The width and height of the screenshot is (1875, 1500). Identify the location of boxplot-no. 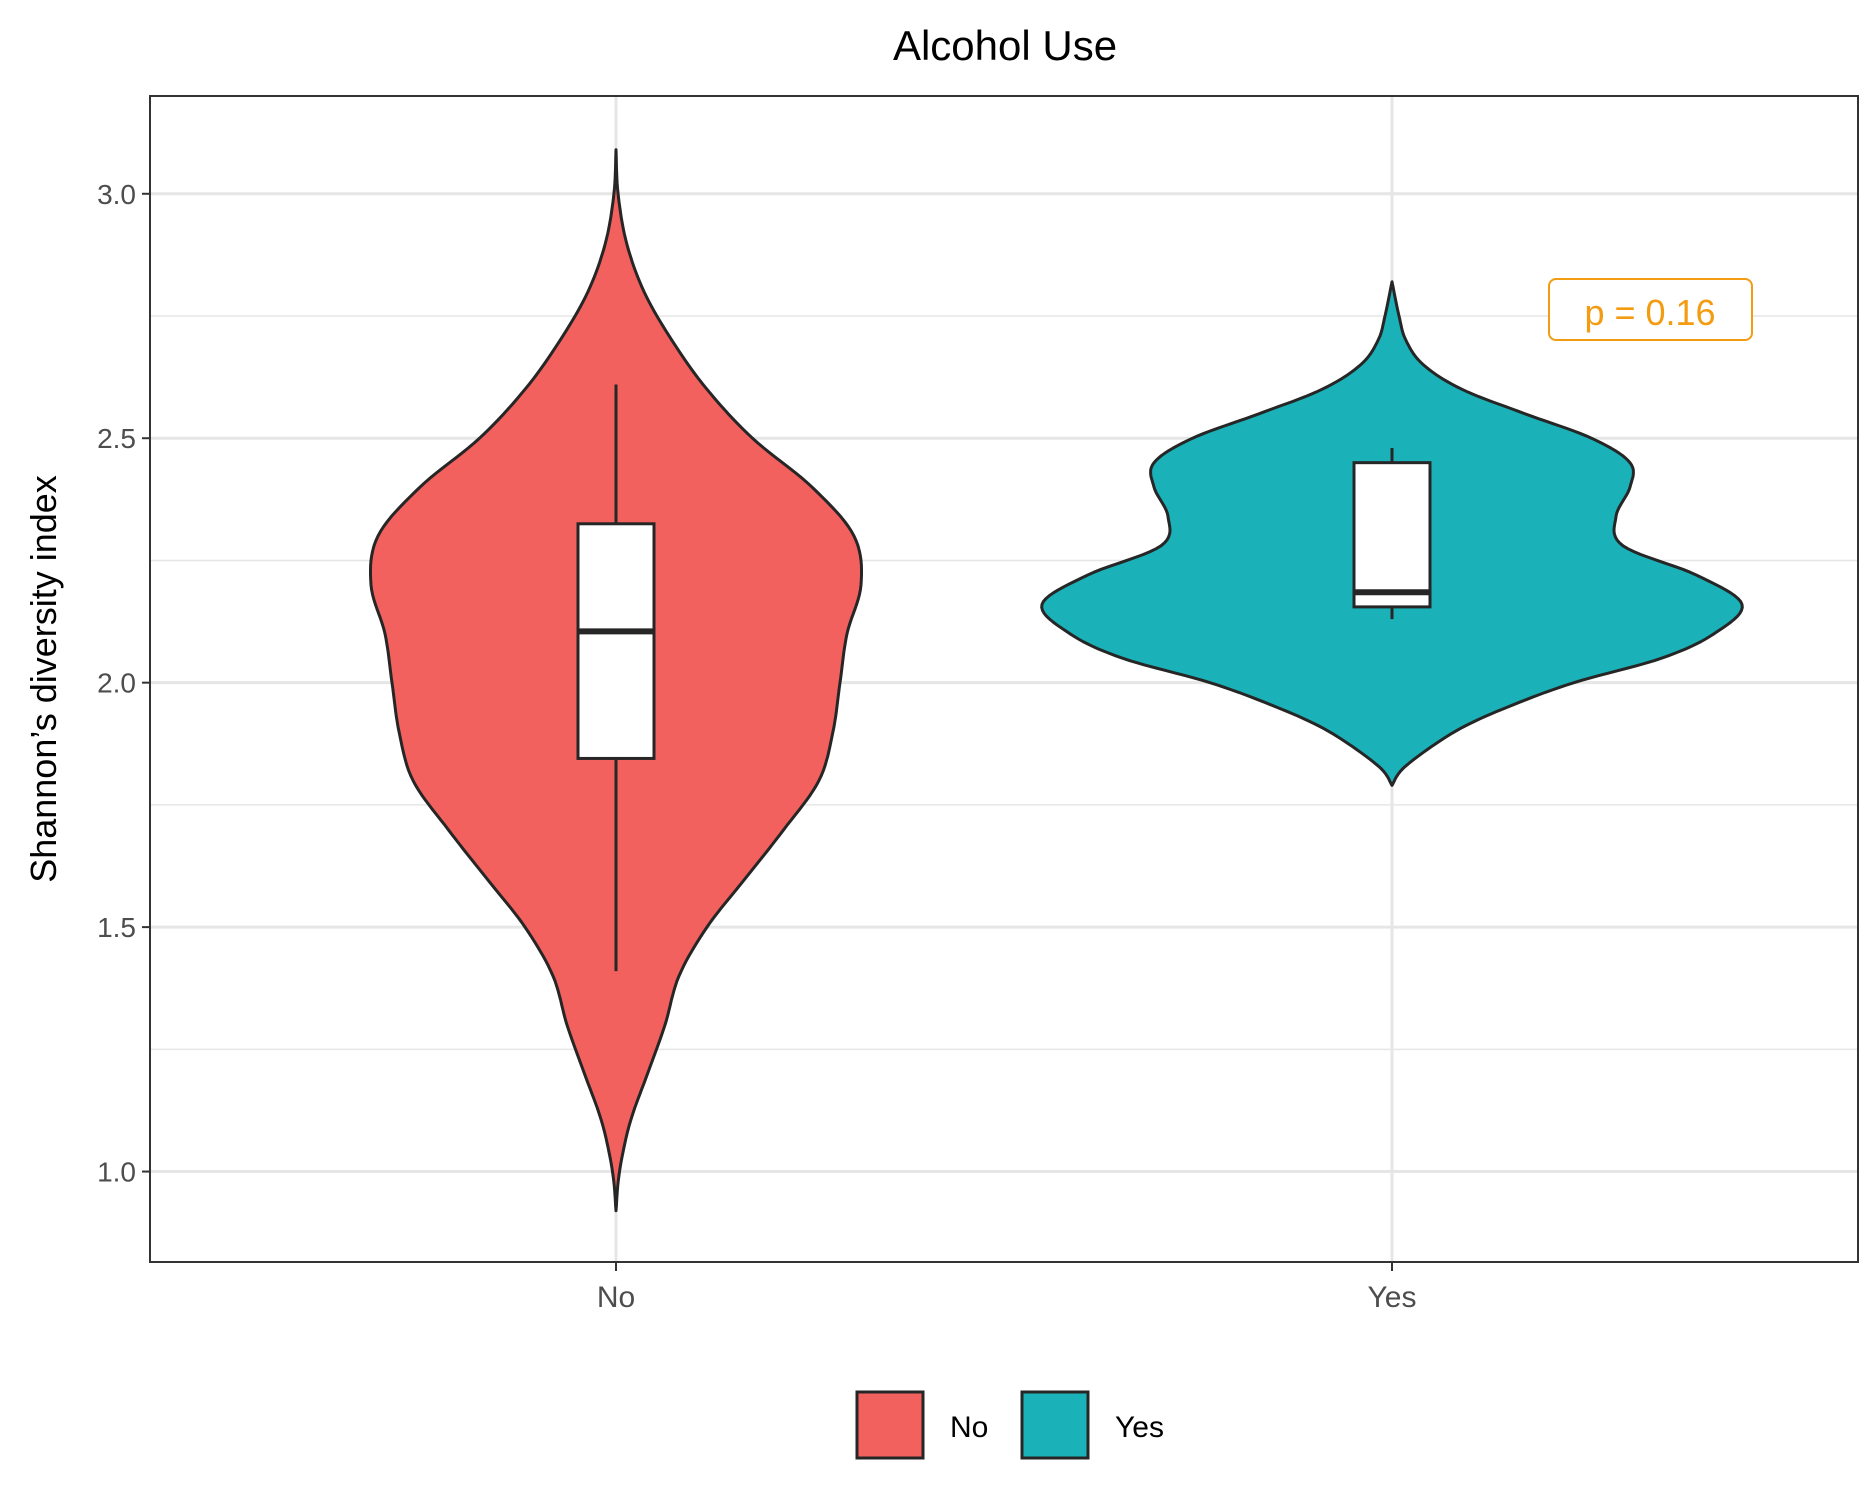
(616, 678).